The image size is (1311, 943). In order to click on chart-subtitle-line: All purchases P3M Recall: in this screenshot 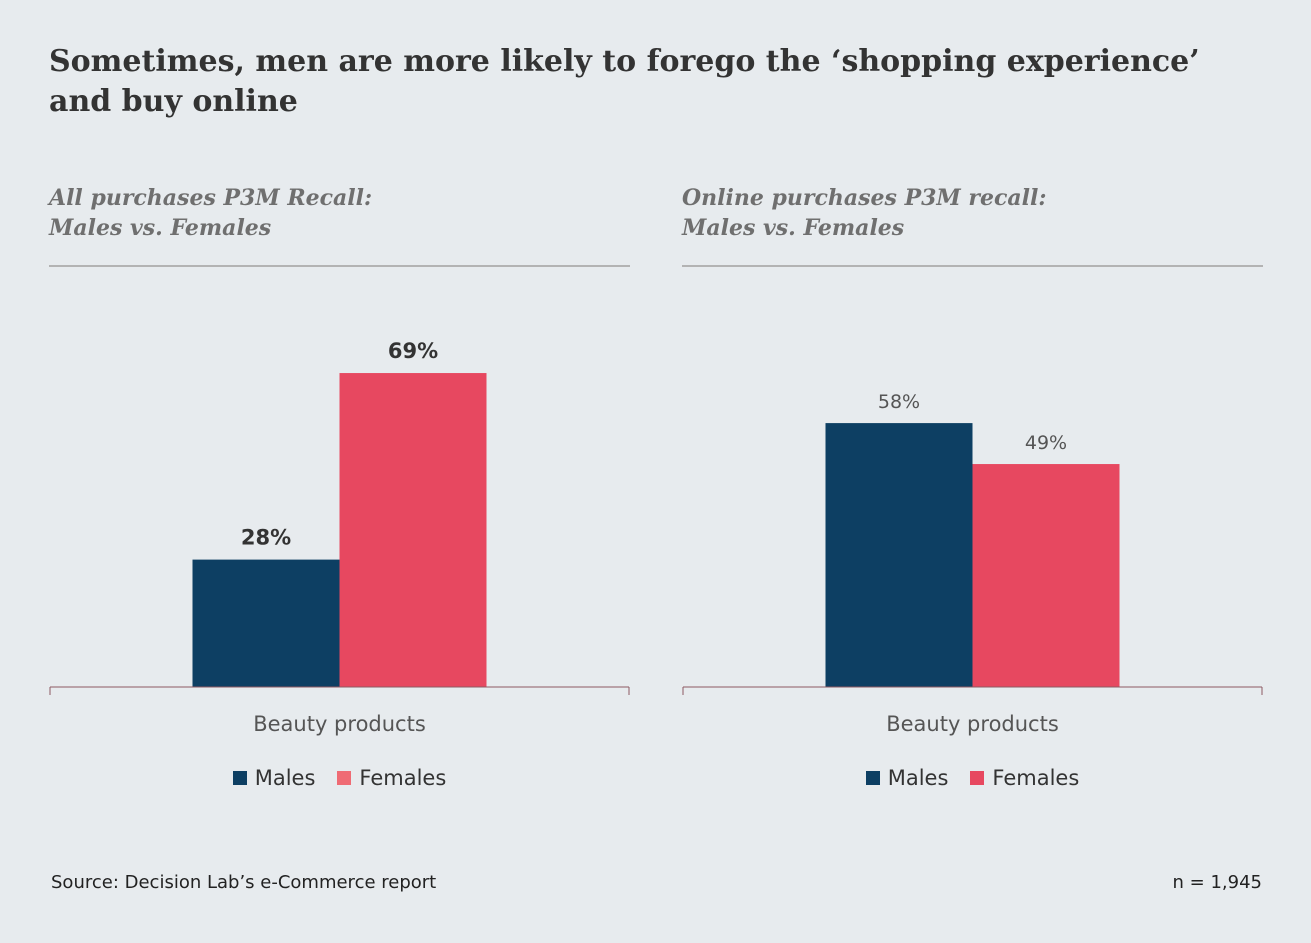, I will do `click(211, 198)`.